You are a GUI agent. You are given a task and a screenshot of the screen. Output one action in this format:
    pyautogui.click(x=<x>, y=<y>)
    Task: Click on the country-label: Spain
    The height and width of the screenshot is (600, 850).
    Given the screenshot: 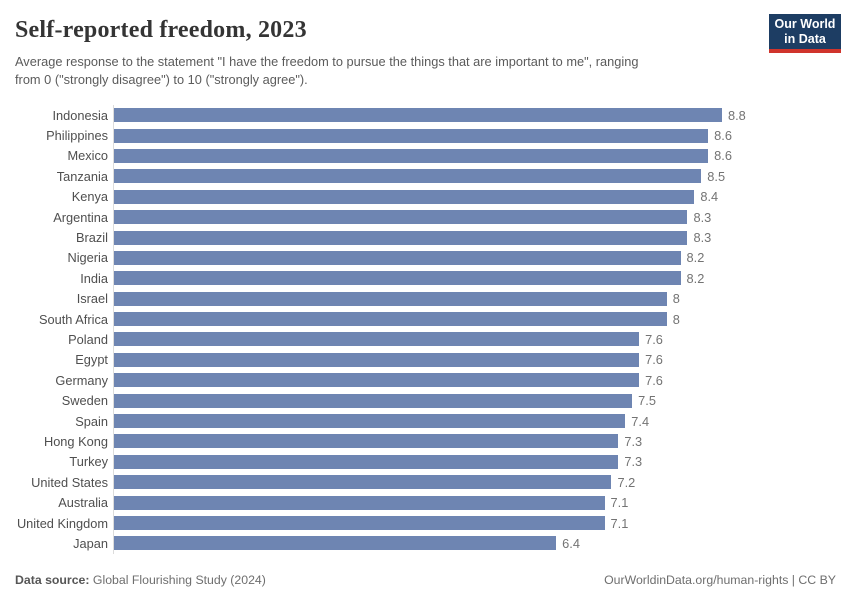 What is the action you would take?
    pyautogui.click(x=91, y=421)
    